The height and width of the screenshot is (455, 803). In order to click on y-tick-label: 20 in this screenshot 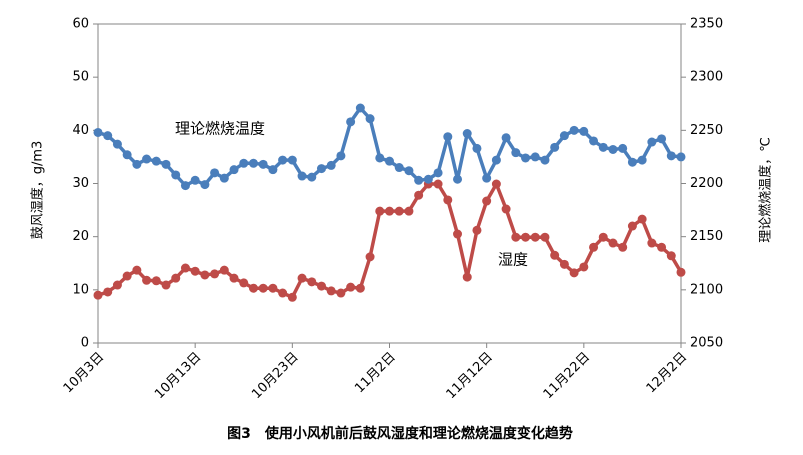, I will do `click(80, 236)`.